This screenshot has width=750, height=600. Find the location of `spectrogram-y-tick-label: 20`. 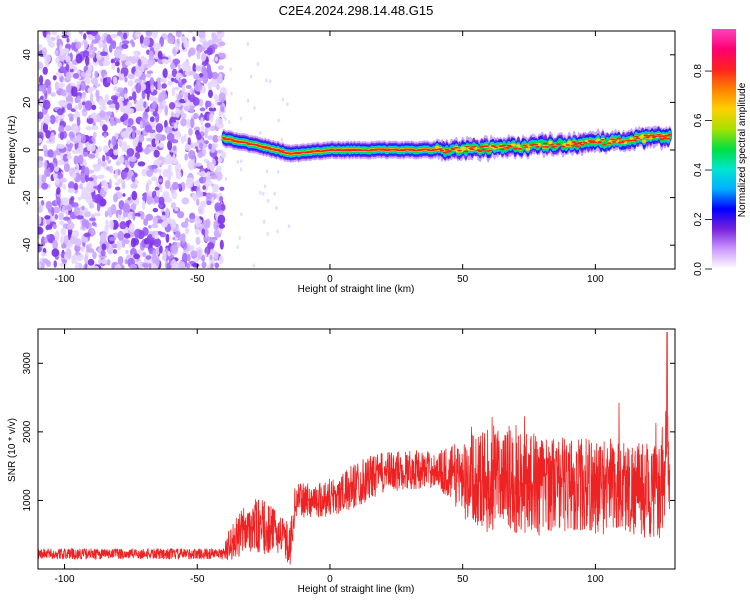

spectrogram-y-tick-label: 20 is located at coordinates (27, 102).